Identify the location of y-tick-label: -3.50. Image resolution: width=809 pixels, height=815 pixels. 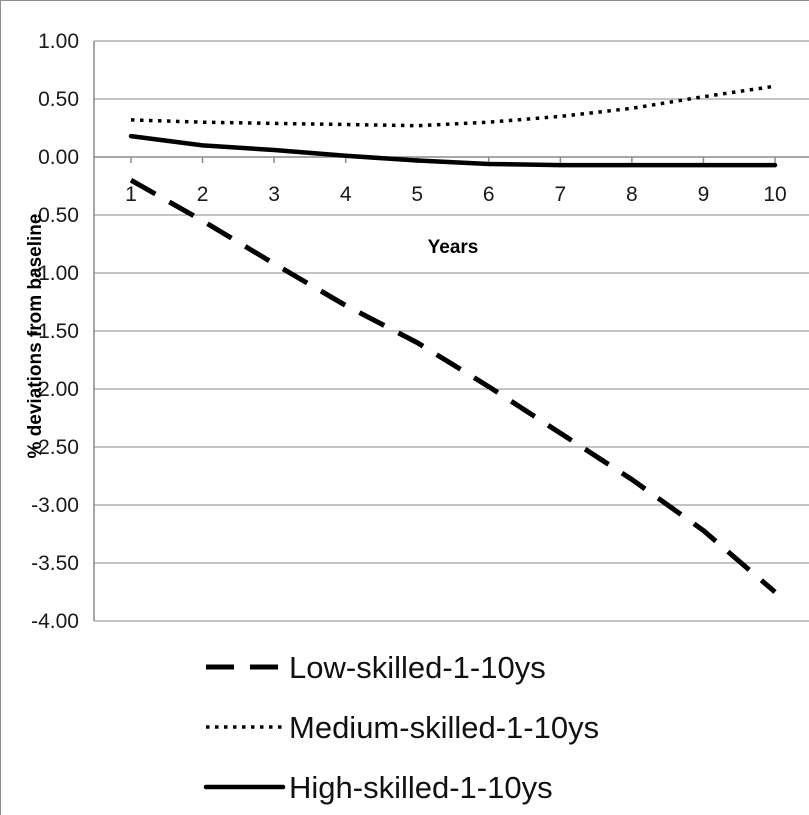
(55, 563).